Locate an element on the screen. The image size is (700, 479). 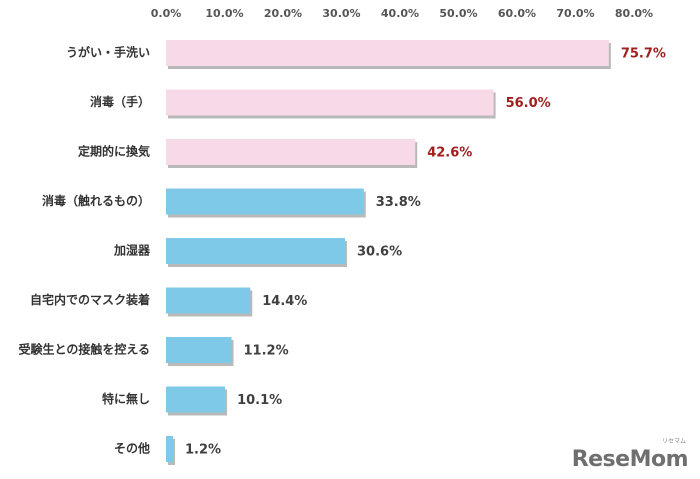
x-tick-label: 10.0% is located at coordinates (224, 13).